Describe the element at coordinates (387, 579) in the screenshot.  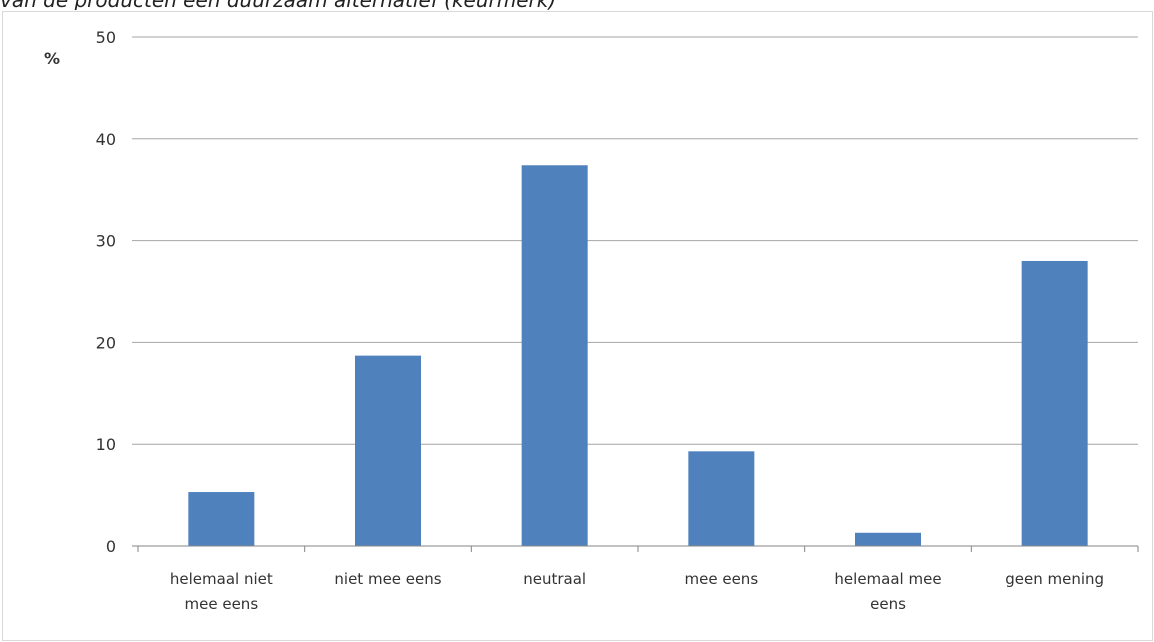
I see `x-tick-label: niet mee eens` at that location.